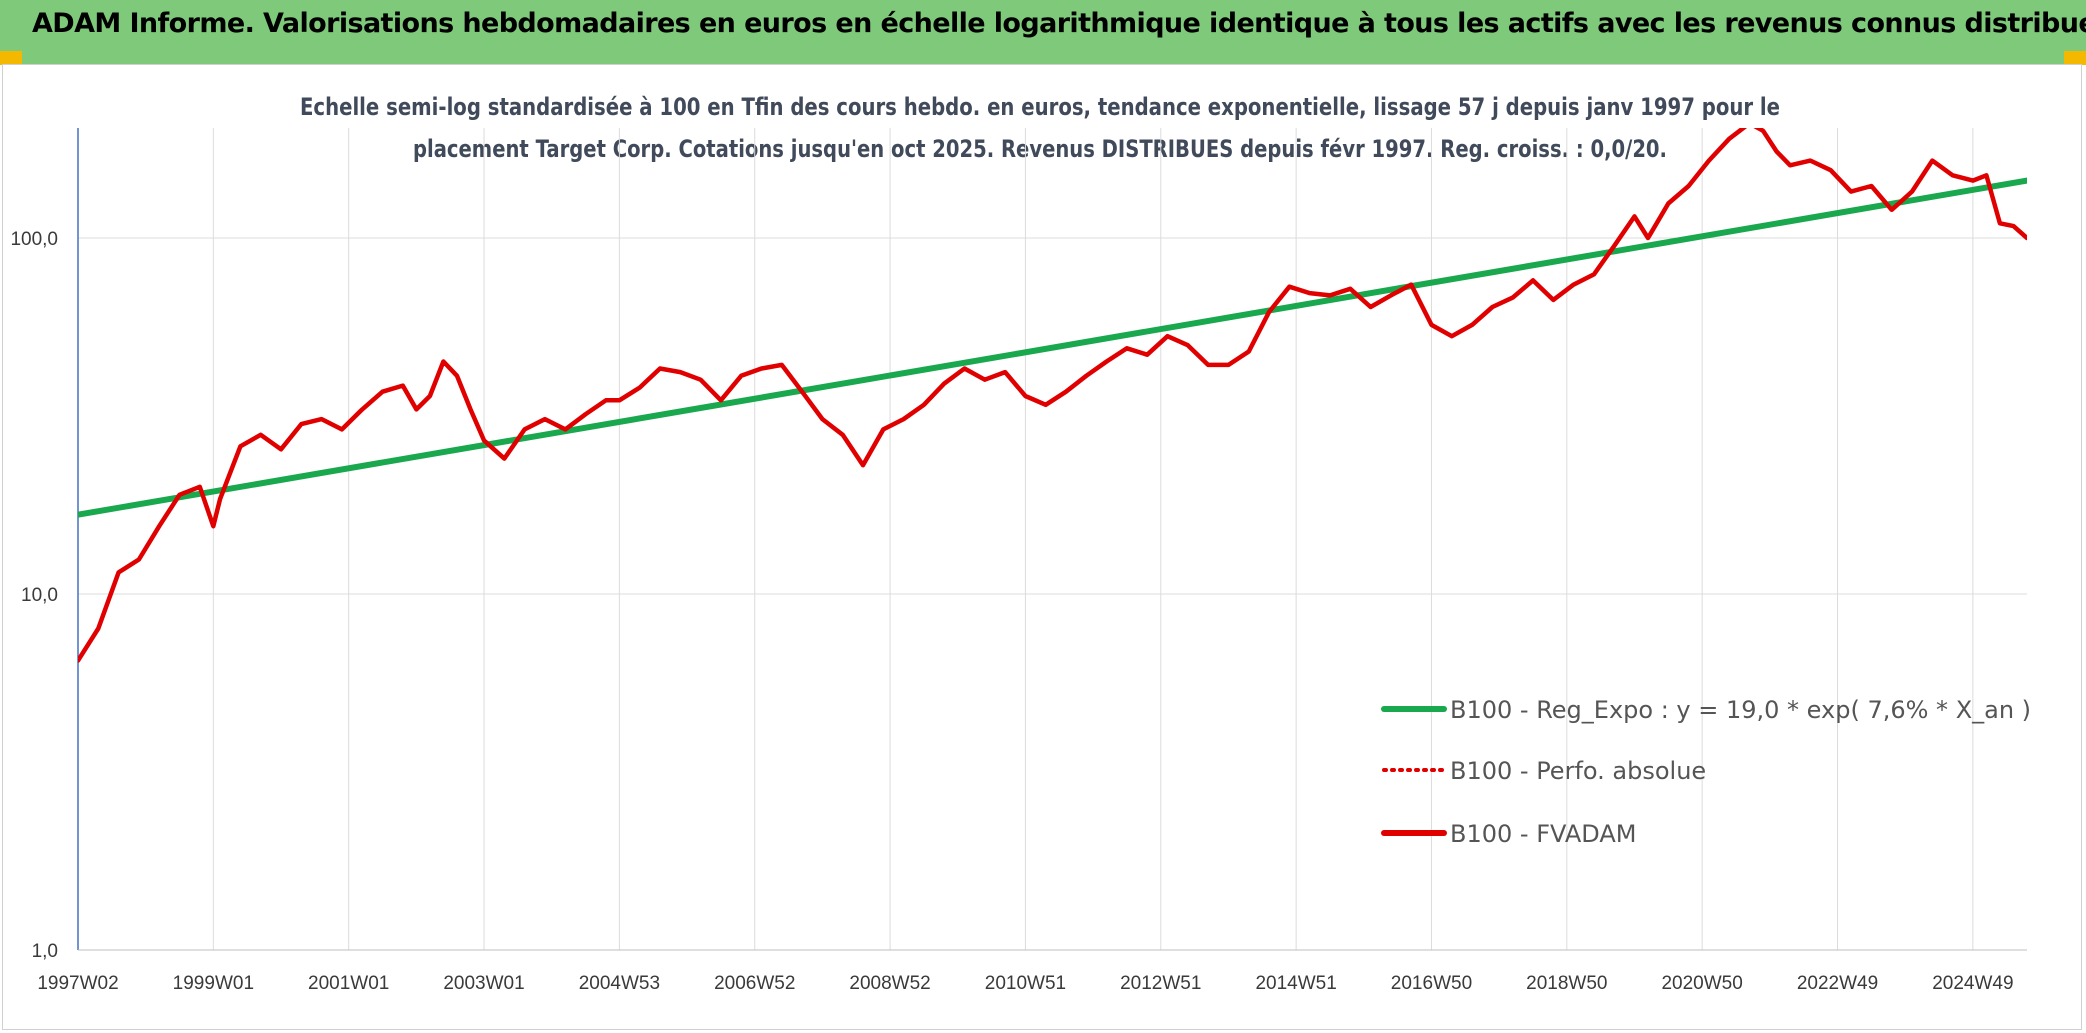  What do you see at coordinates (1431, 983) in the screenshot?
I see `x-tick-label: 2016W50` at bounding box center [1431, 983].